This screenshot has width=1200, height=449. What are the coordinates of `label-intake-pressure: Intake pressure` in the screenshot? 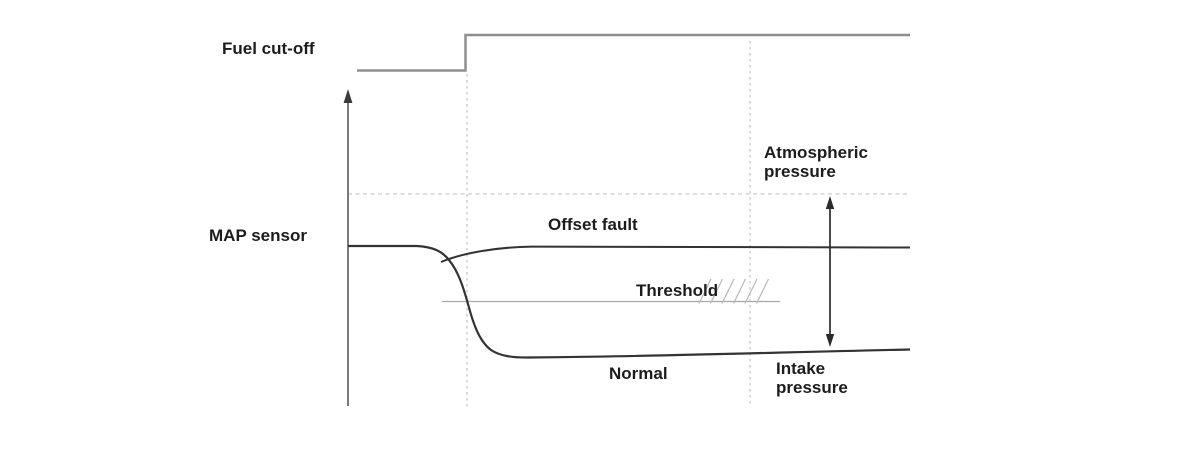 It's located at (812, 378).